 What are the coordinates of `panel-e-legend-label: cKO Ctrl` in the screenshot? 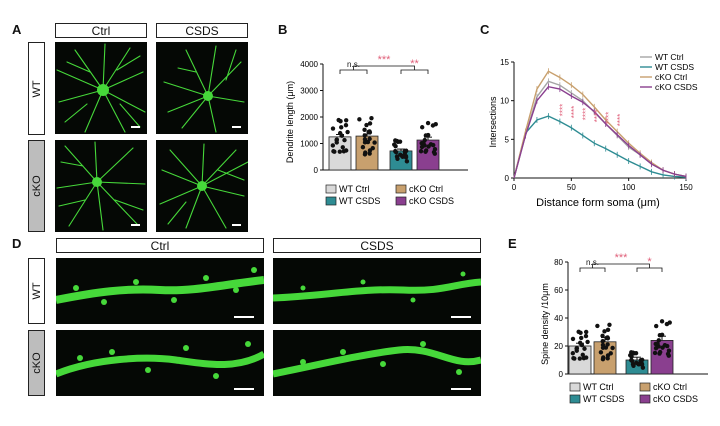 It's located at (670, 387).